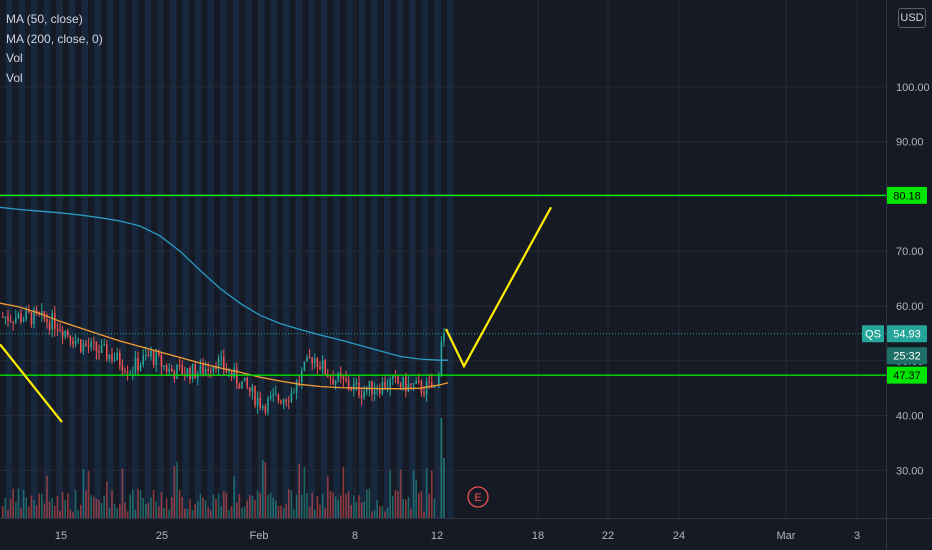 The image size is (932, 550). Describe the element at coordinates (912, 18) in the screenshot. I see `currency-button: USD` at that location.